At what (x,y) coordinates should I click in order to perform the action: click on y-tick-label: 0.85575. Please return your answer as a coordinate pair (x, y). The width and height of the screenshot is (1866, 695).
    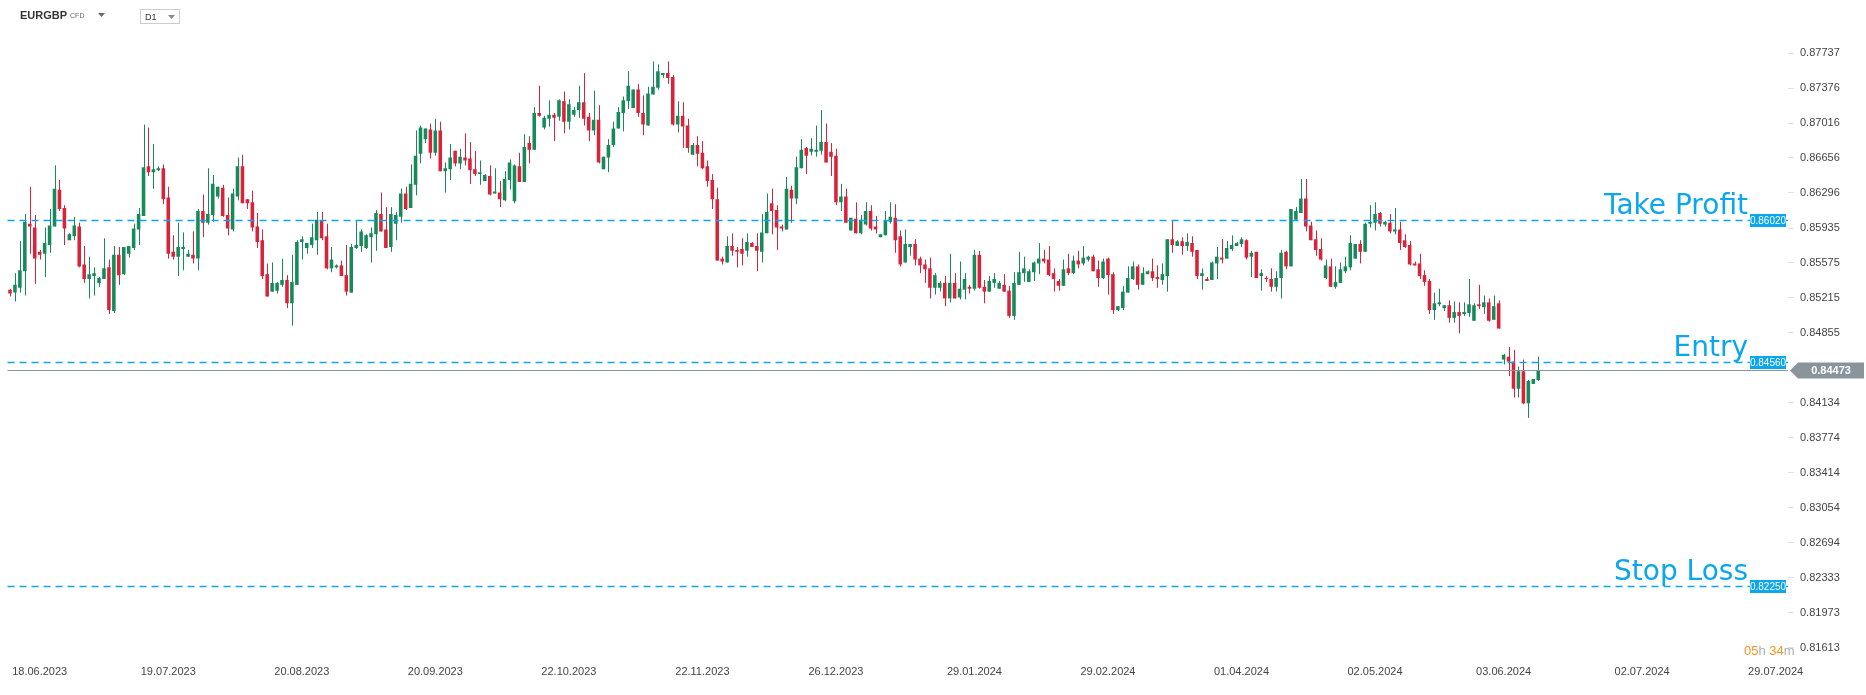
    Looking at the image, I should click on (1820, 262).